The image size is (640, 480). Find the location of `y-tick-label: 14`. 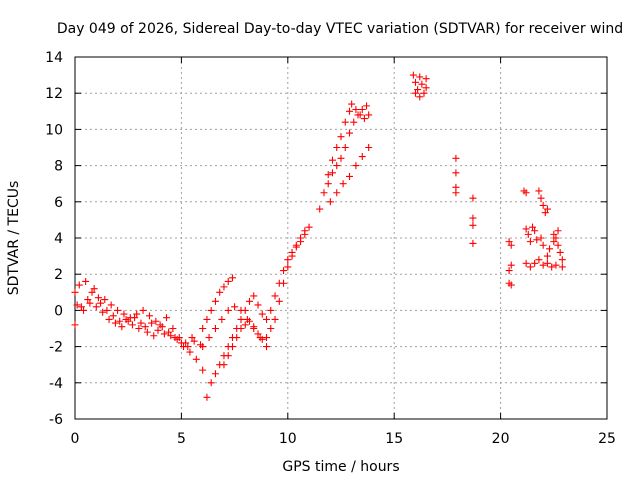

y-tick-label: 14 is located at coordinates (54, 58).